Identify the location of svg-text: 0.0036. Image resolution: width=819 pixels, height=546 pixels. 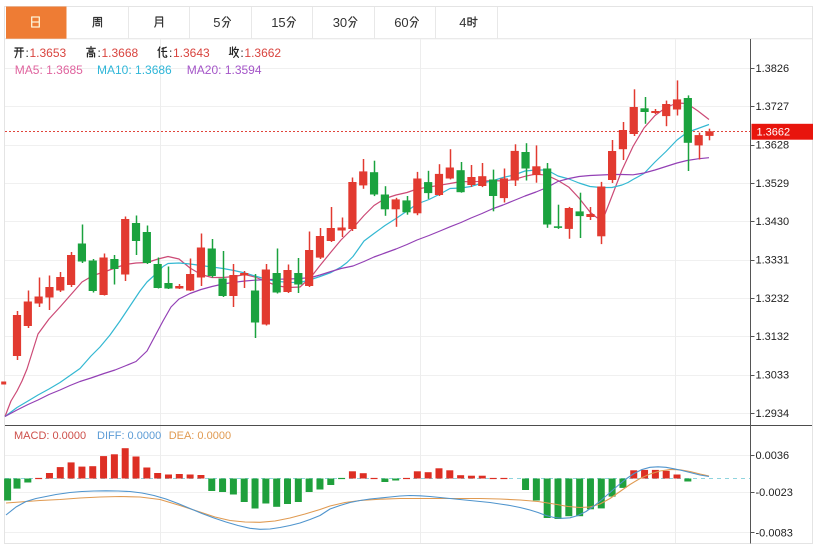
(773, 456).